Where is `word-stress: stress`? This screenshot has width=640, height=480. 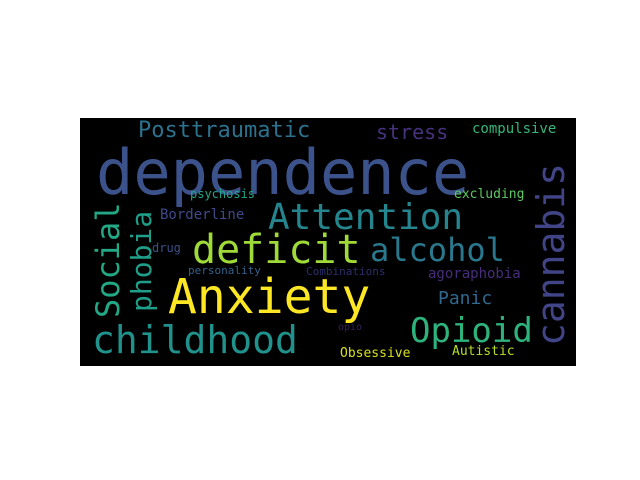
word-stress: stress is located at coordinates (412, 132).